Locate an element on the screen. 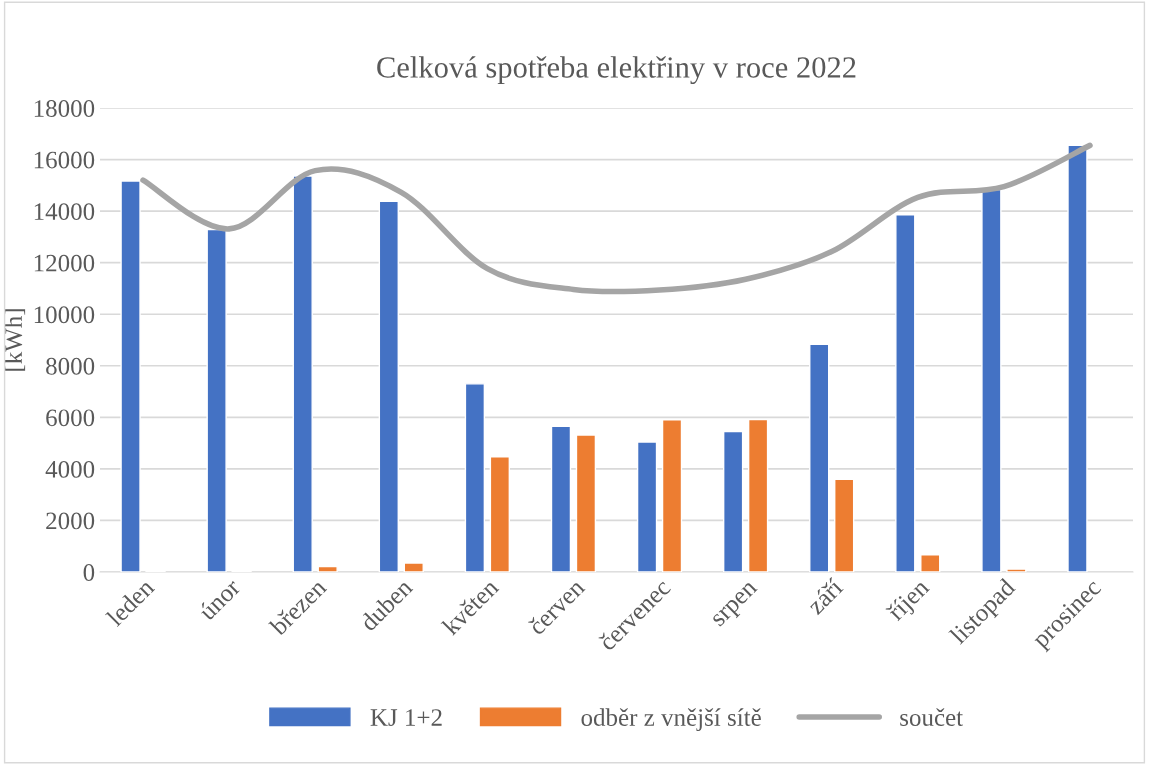 This screenshot has width=1149, height=765. y-axis-title: [kWh] is located at coordinates (15, 340).